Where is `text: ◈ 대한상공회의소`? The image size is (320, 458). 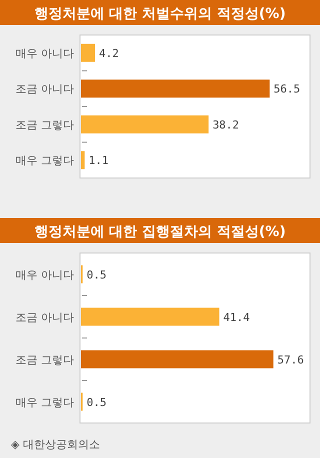
text: ◈ 대한상공회의소 is located at coordinates (55, 444).